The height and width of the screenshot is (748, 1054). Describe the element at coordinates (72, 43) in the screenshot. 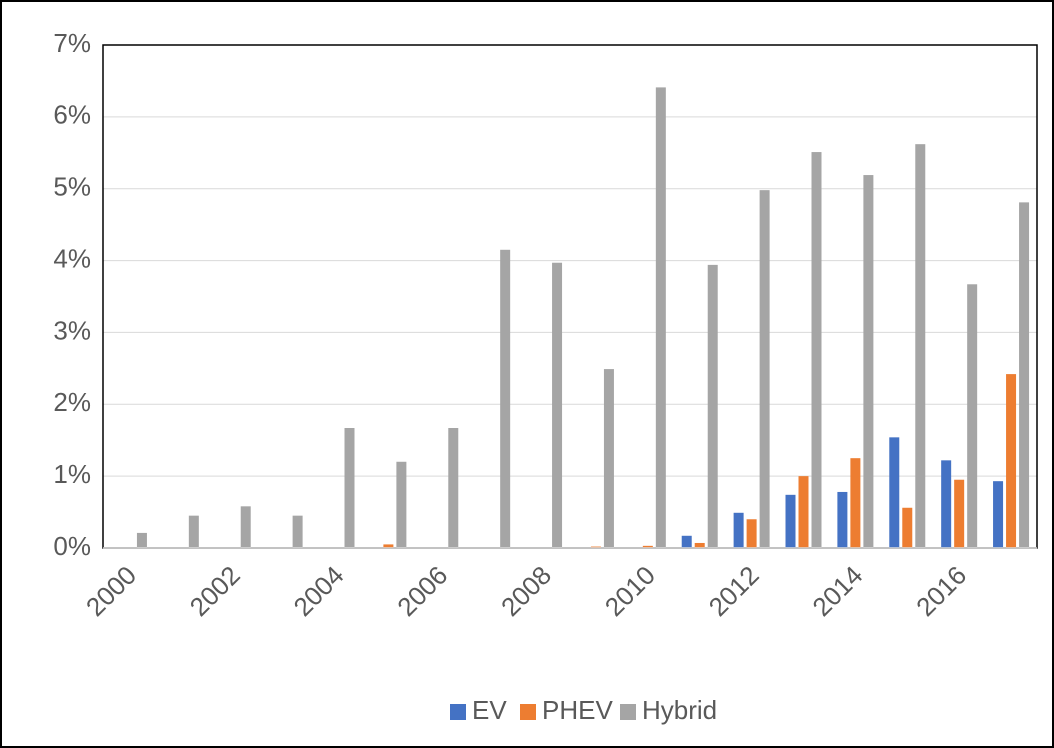

I see `y-tick-label: 7%` at that location.